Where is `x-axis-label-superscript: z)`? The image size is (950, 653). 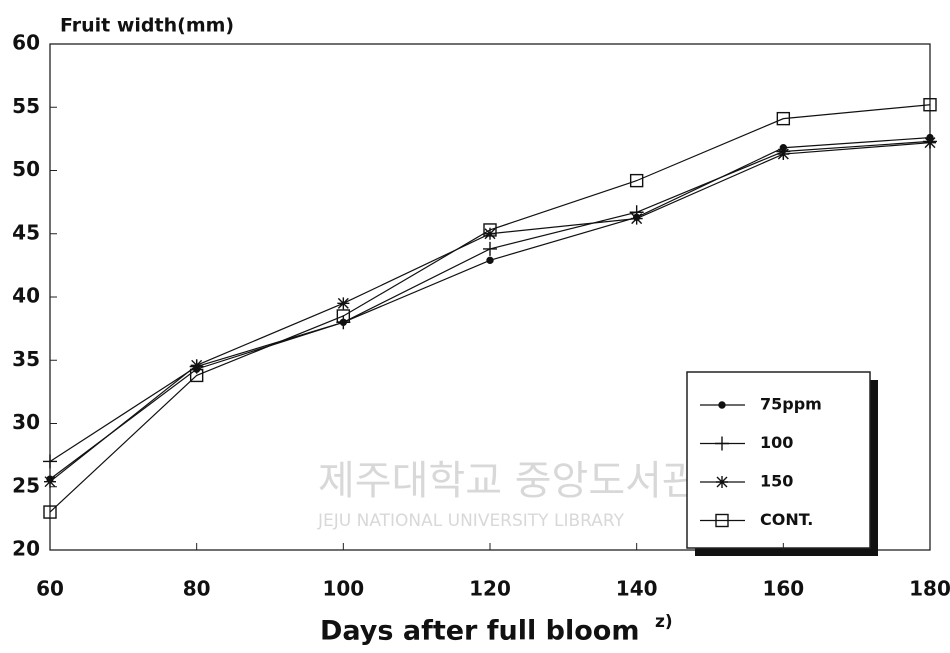
x-axis-label-superscript: z) is located at coordinates (664, 622).